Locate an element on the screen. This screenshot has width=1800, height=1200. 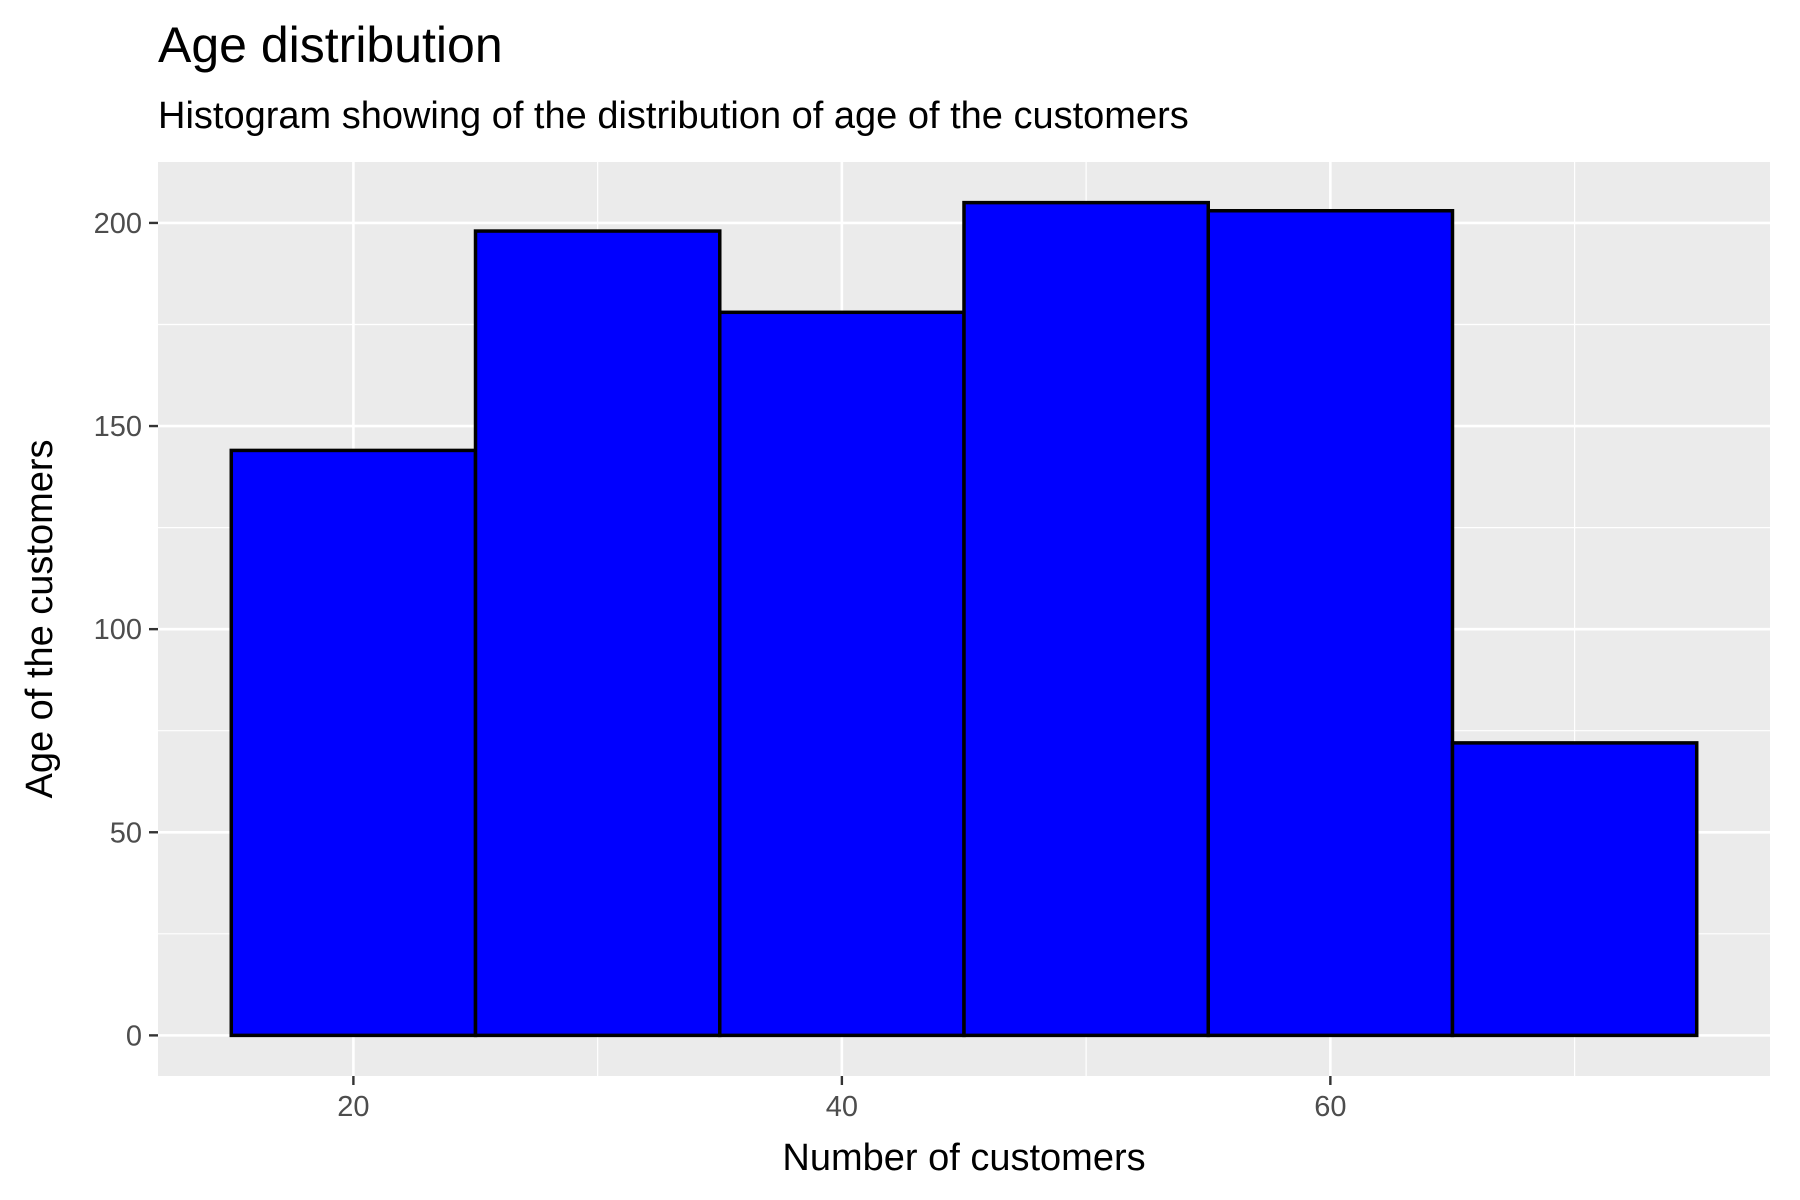
x-tick-label: 40 is located at coordinates (842, 1107).